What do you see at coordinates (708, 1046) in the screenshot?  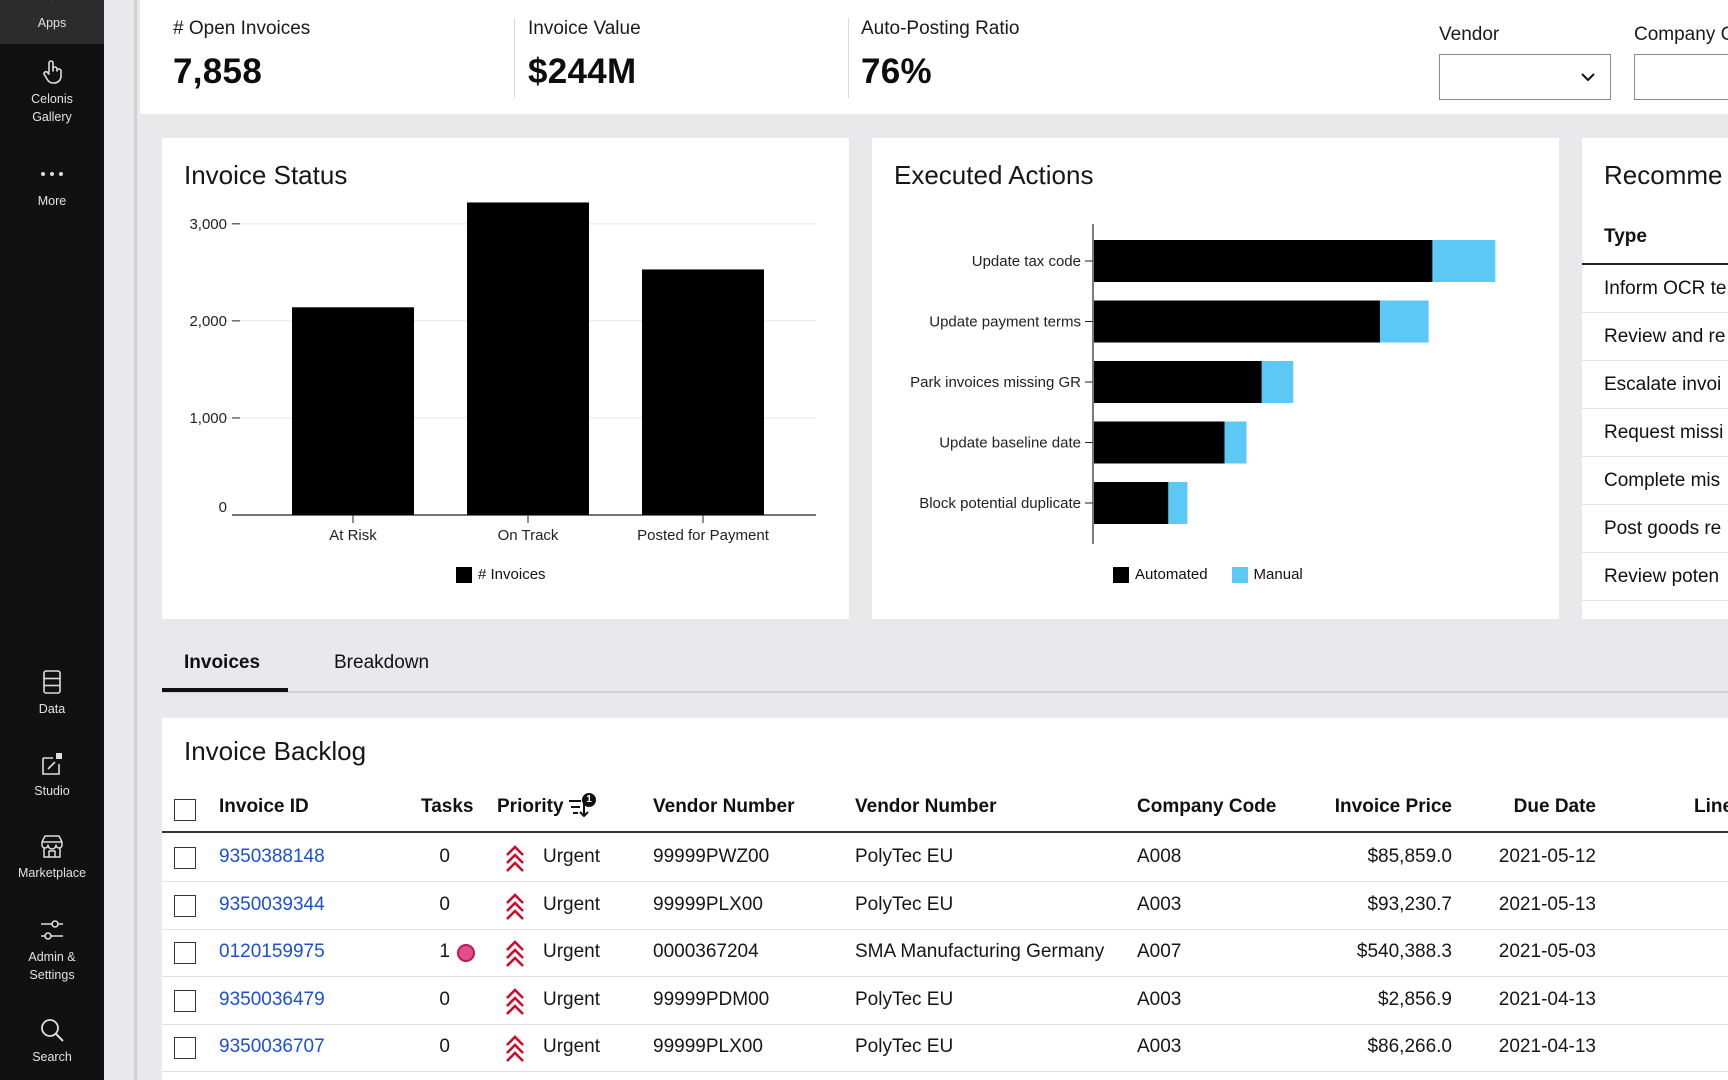 I see `vendor-number: 99999PLX00` at bounding box center [708, 1046].